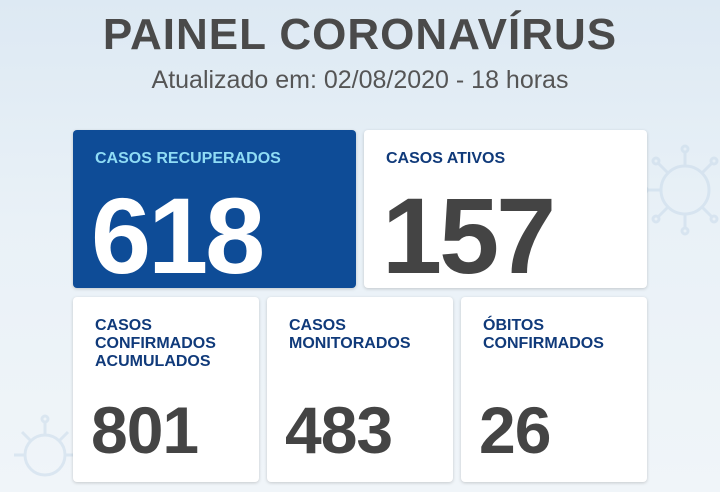 Image resolution: width=720 pixels, height=492 pixels. I want to click on card-casos-ativos: CASOS ATIVOS 157, so click(505, 209).